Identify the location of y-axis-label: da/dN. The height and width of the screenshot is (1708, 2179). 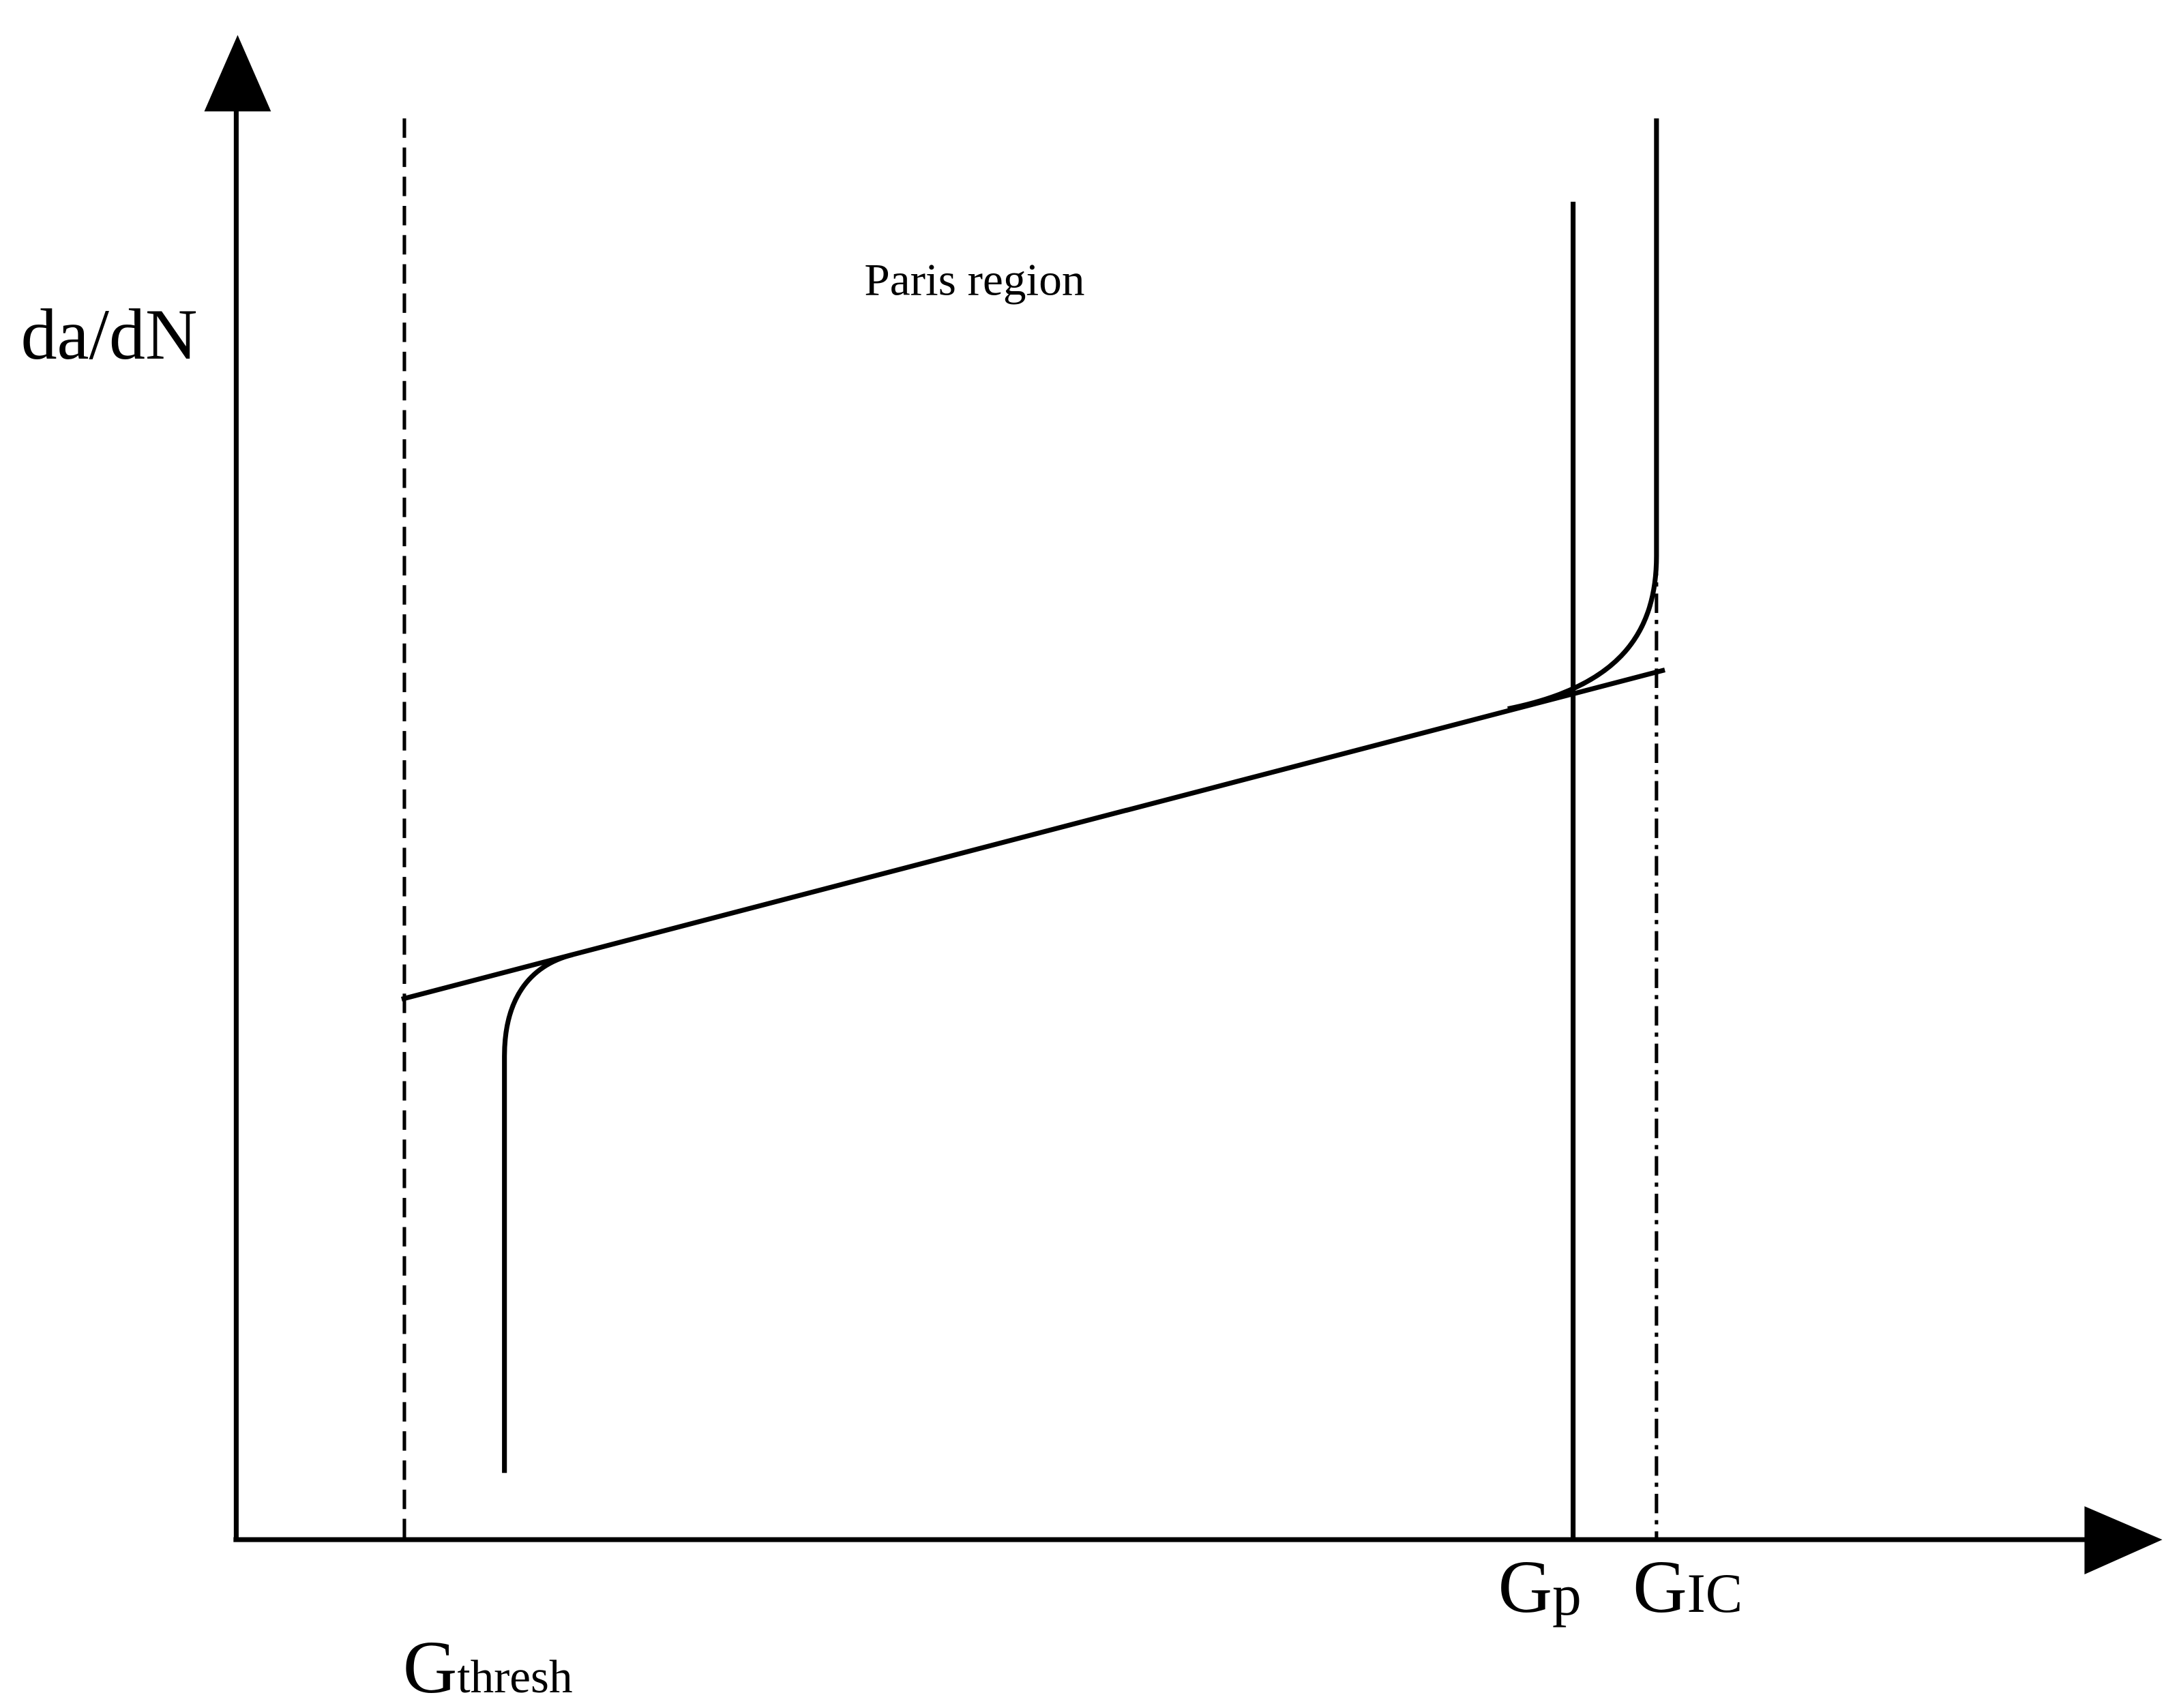
(109, 334).